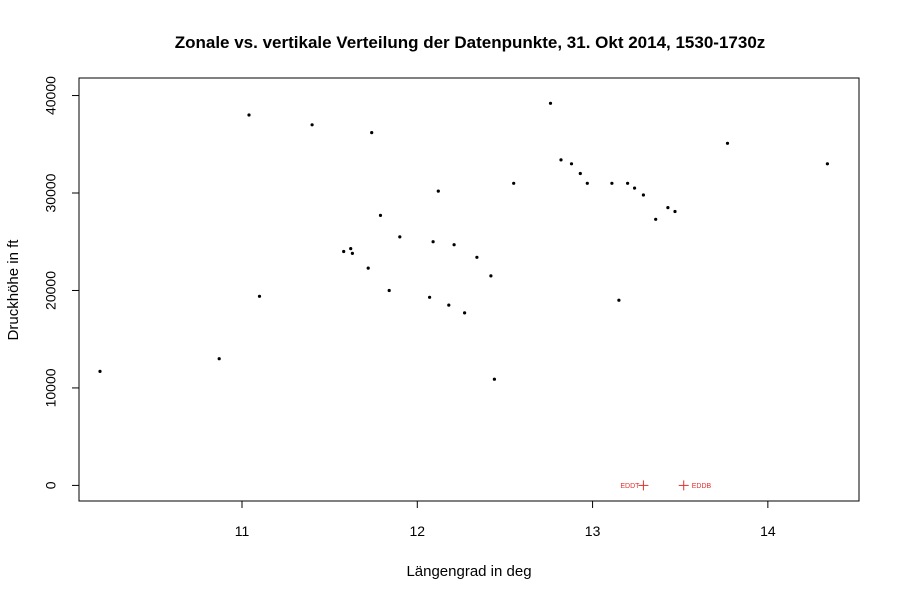 Image resolution: width=900 pixels, height=600 pixels. What do you see at coordinates (51, 95) in the screenshot?
I see `y-tick-label: 40000` at bounding box center [51, 95].